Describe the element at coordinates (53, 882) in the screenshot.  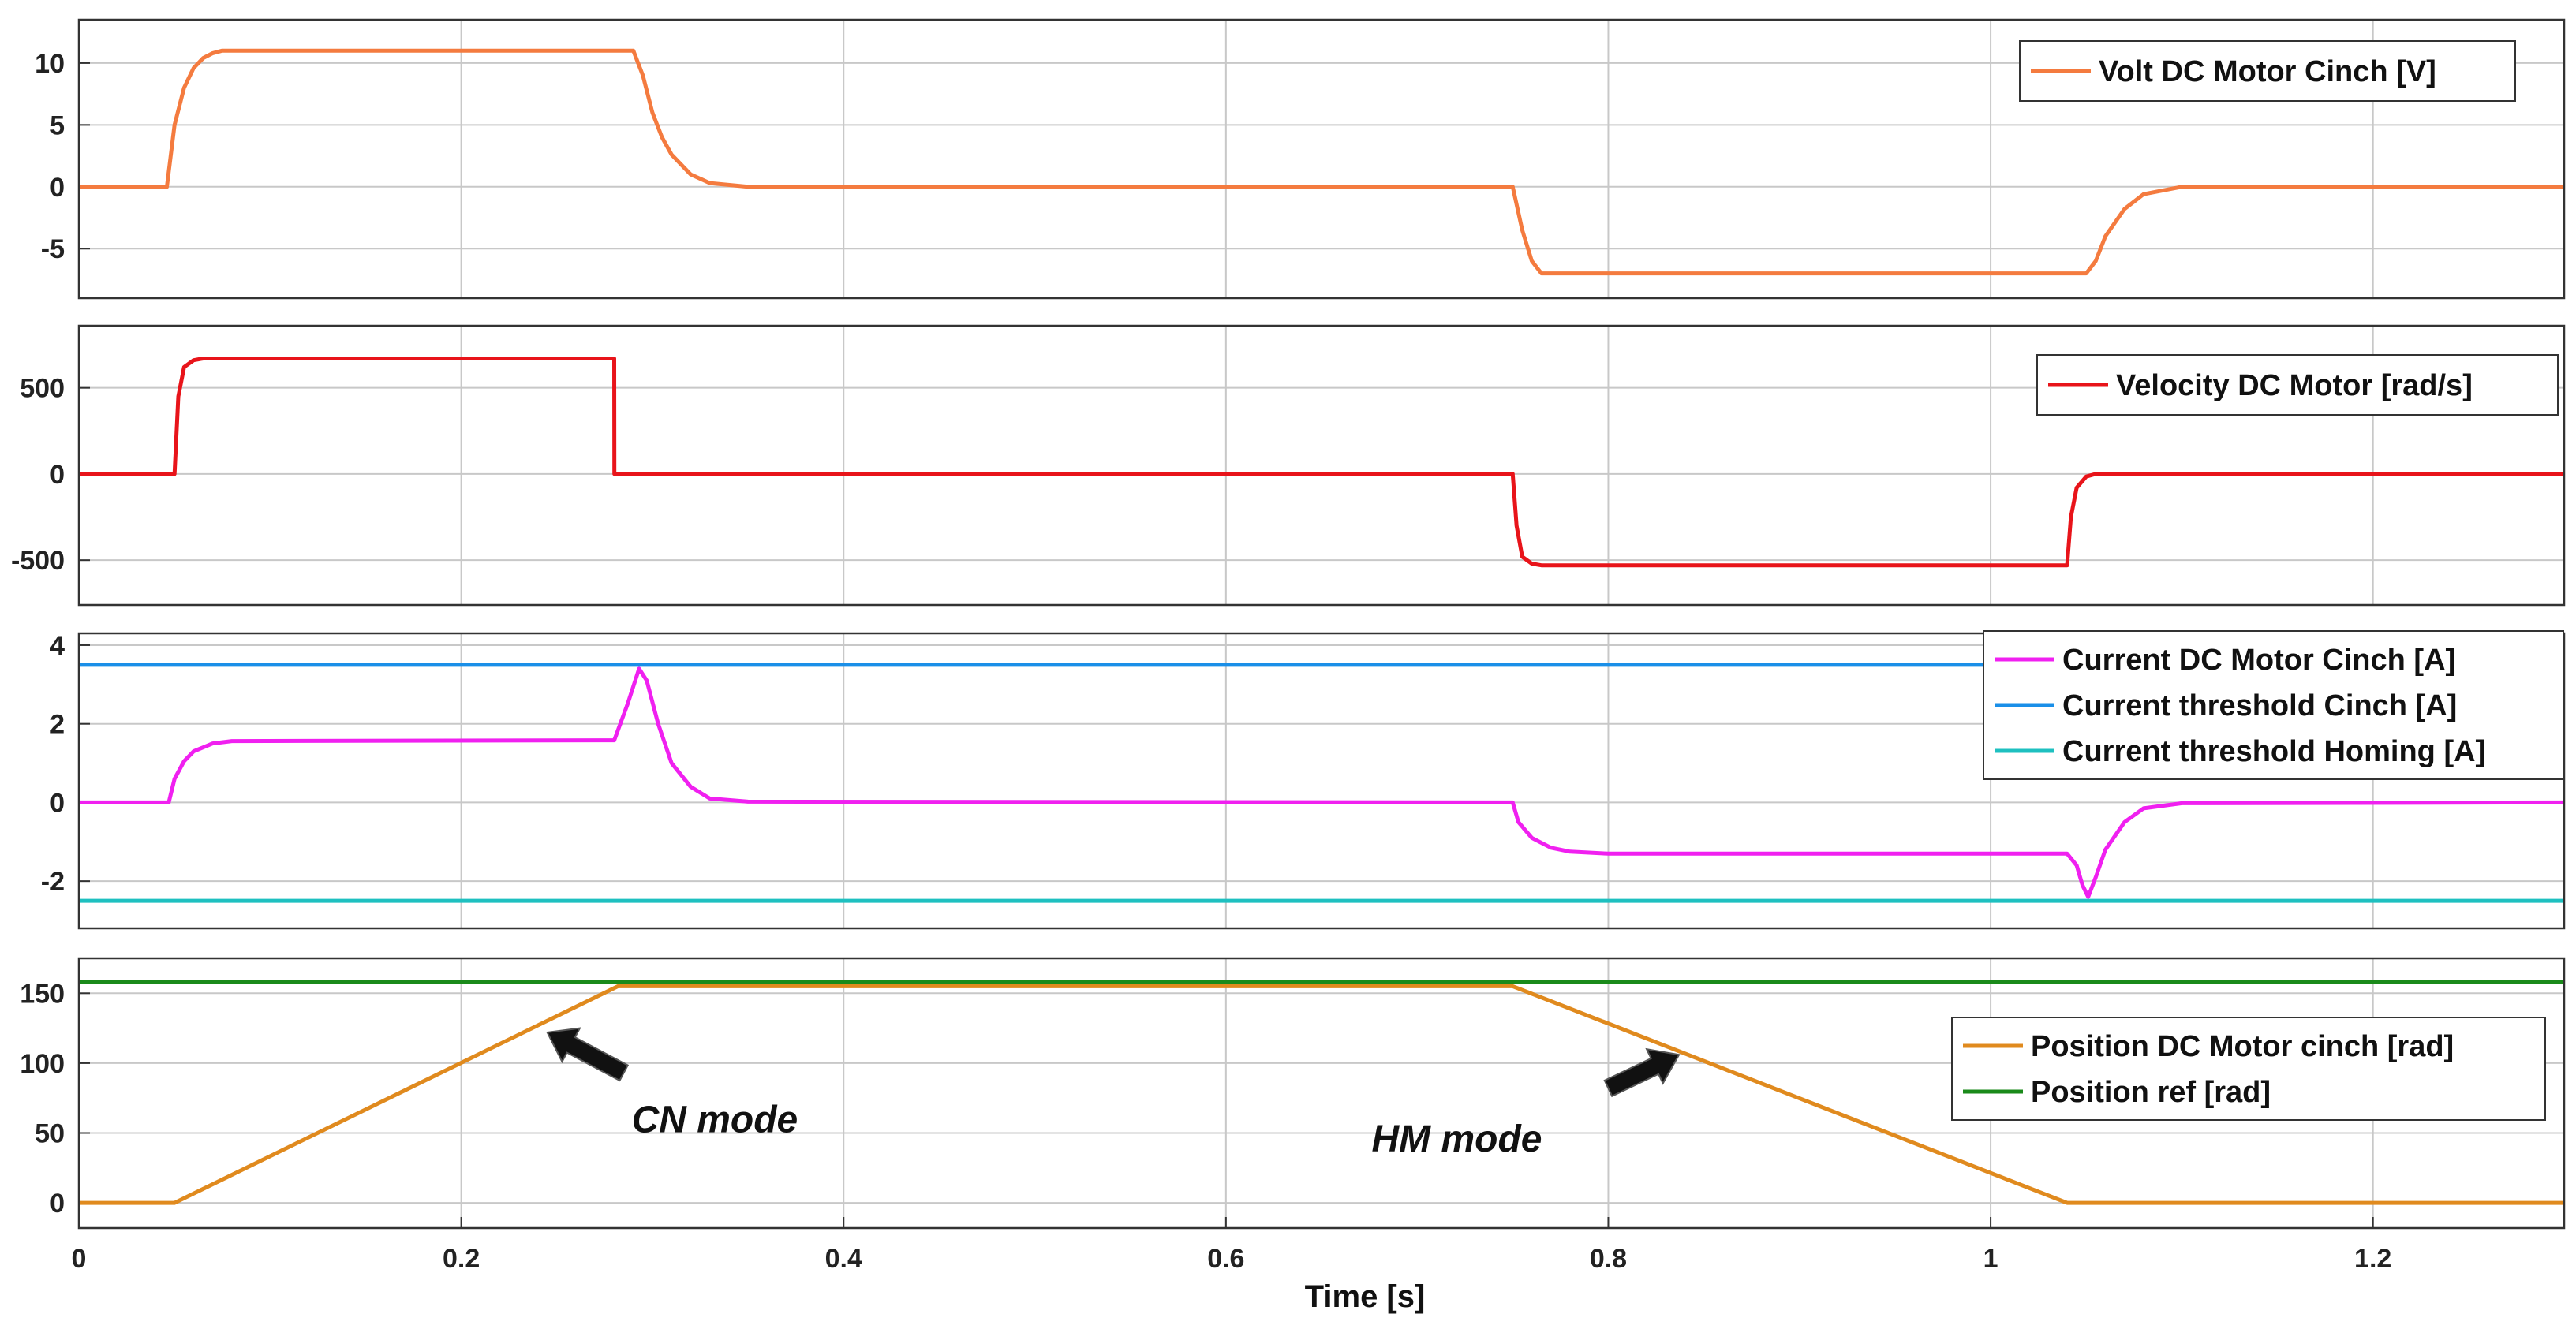
I see `y-tick-label: -2` at that location.